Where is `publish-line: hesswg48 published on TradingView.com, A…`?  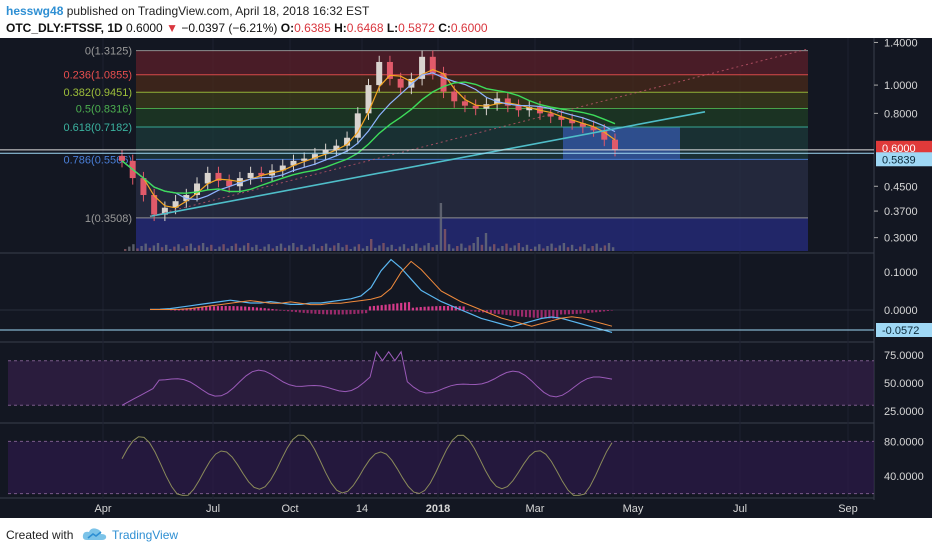 publish-line: hesswg48 published on TradingView.com, A… is located at coordinates (187, 11).